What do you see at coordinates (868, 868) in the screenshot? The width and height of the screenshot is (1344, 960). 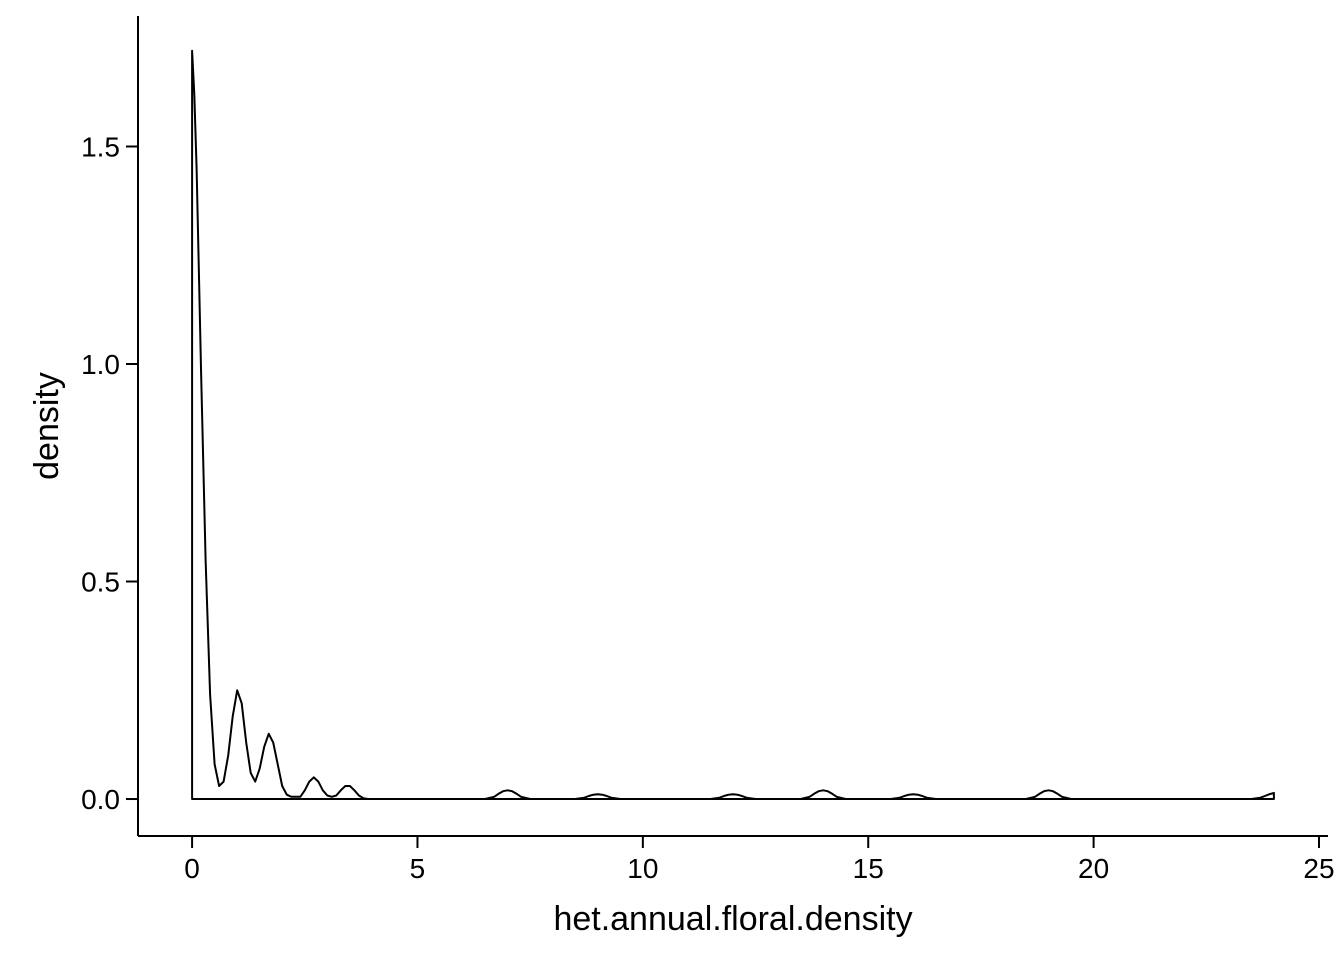 I see `x-tick-label: 15` at bounding box center [868, 868].